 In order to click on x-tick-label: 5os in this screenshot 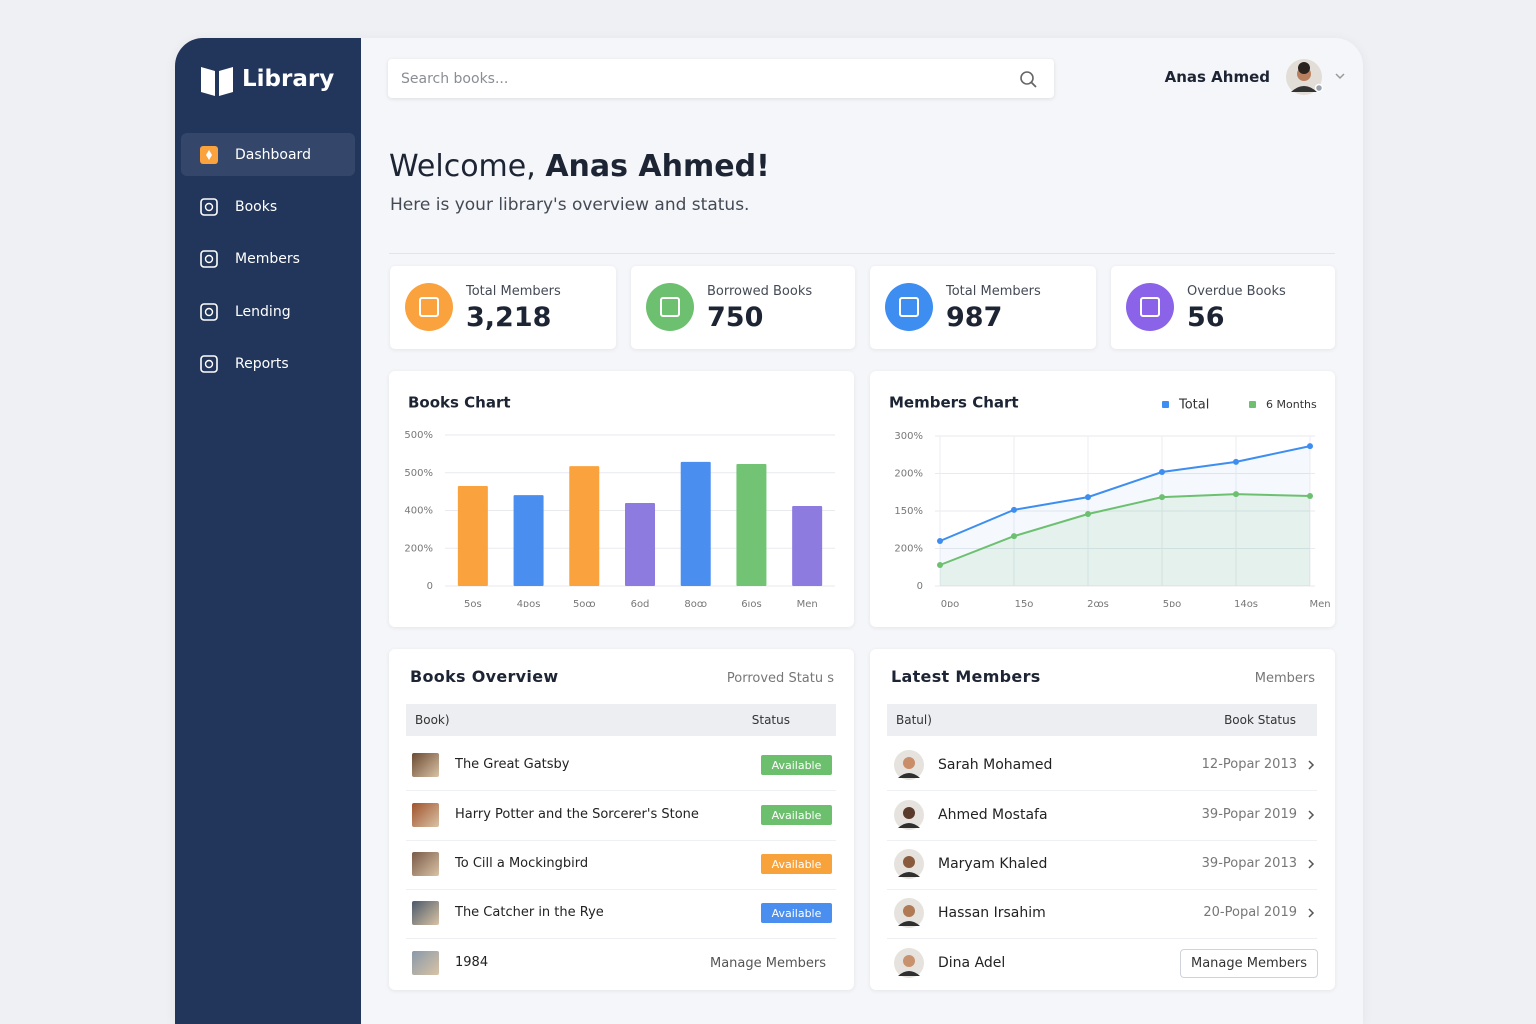, I will do `click(473, 604)`.